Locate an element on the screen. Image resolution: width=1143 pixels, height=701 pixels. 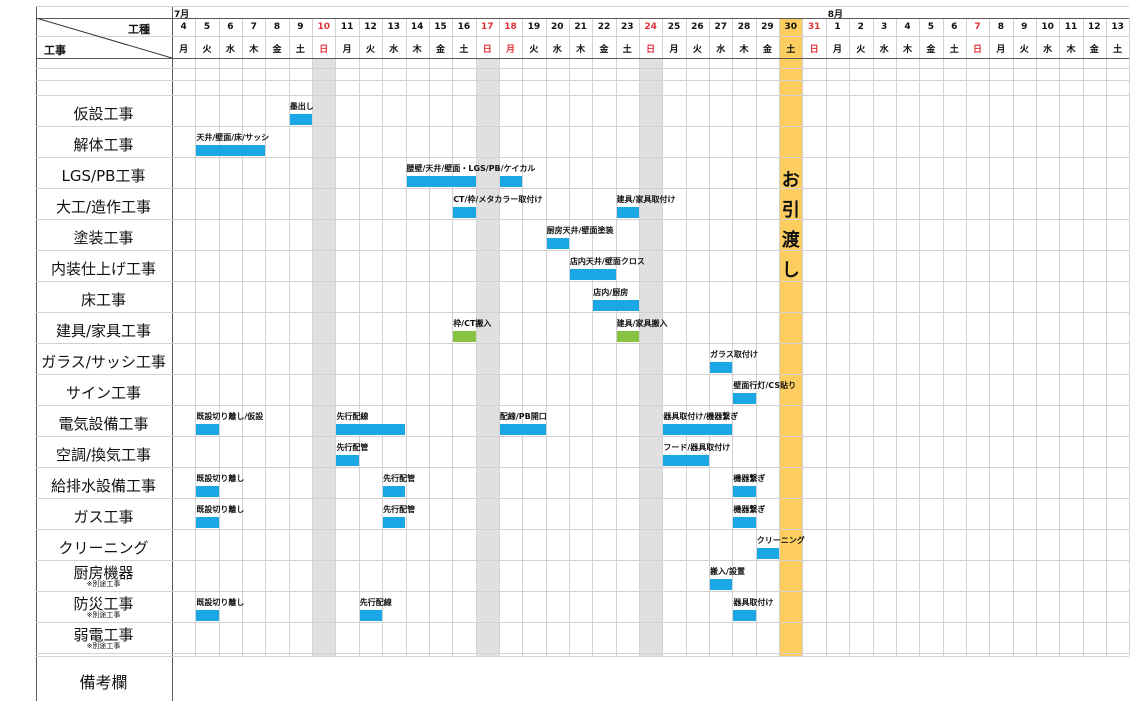
trade-name: クリーニング is located at coordinates (103, 548).